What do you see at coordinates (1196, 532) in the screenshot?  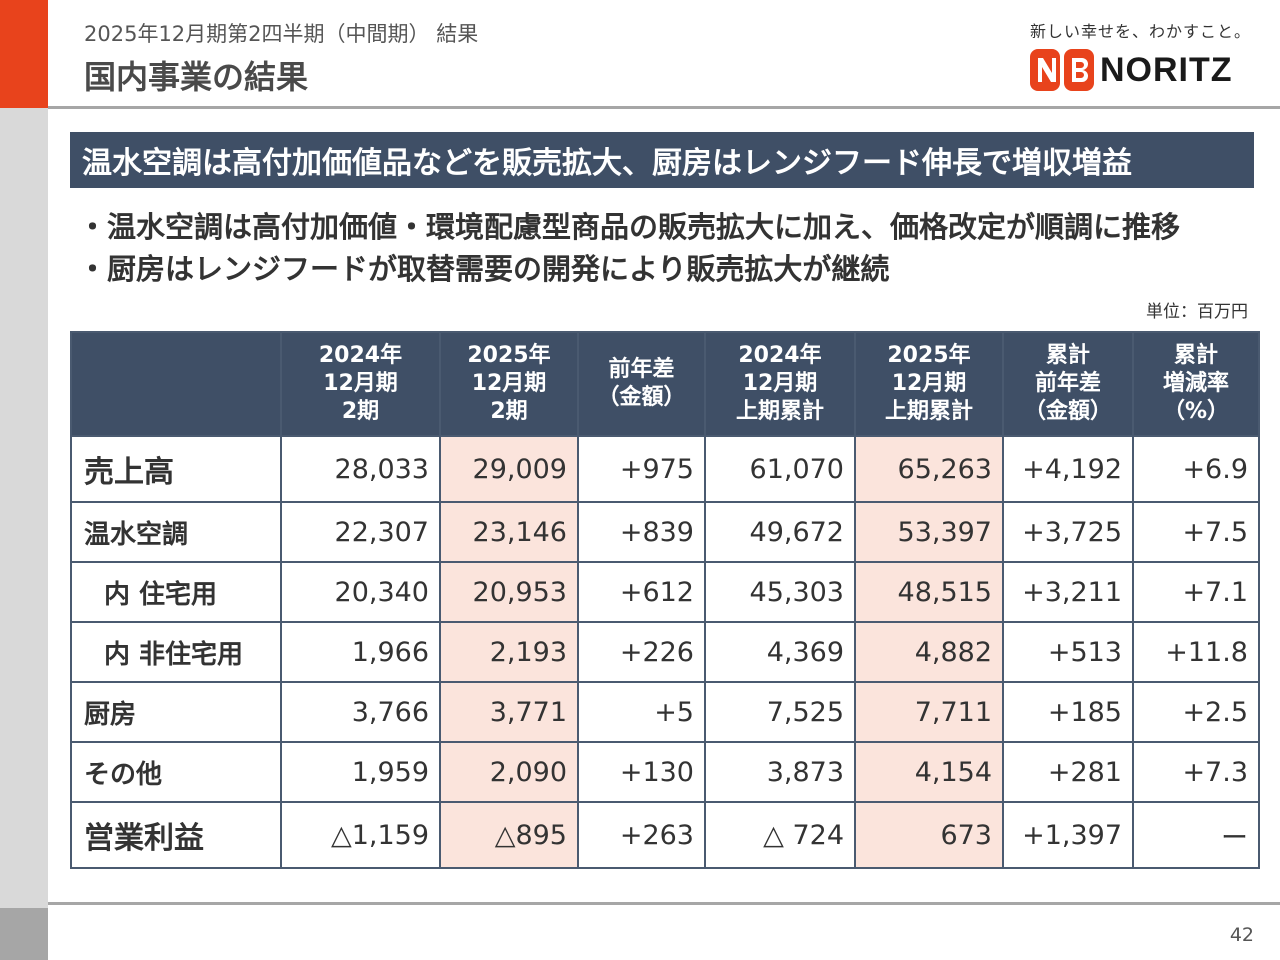 I see `table-cell: +7.5` at bounding box center [1196, 532].